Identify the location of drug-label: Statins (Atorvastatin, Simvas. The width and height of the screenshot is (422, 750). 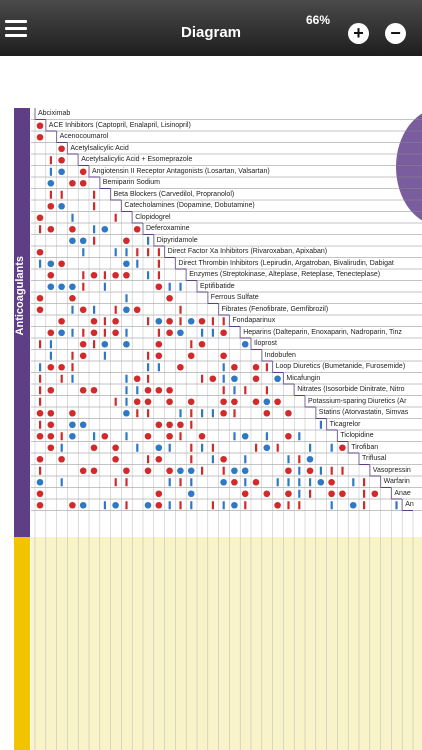
(363, 412).